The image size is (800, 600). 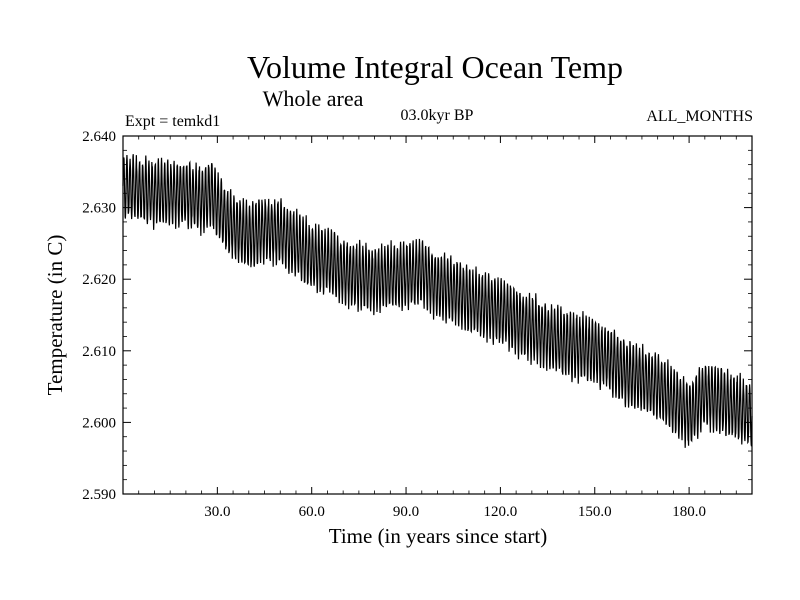 What do you see at coordinates (689, 512) in the screenshot?
I see `x-tick-label: 180.0` at bounding box center [689, 512].